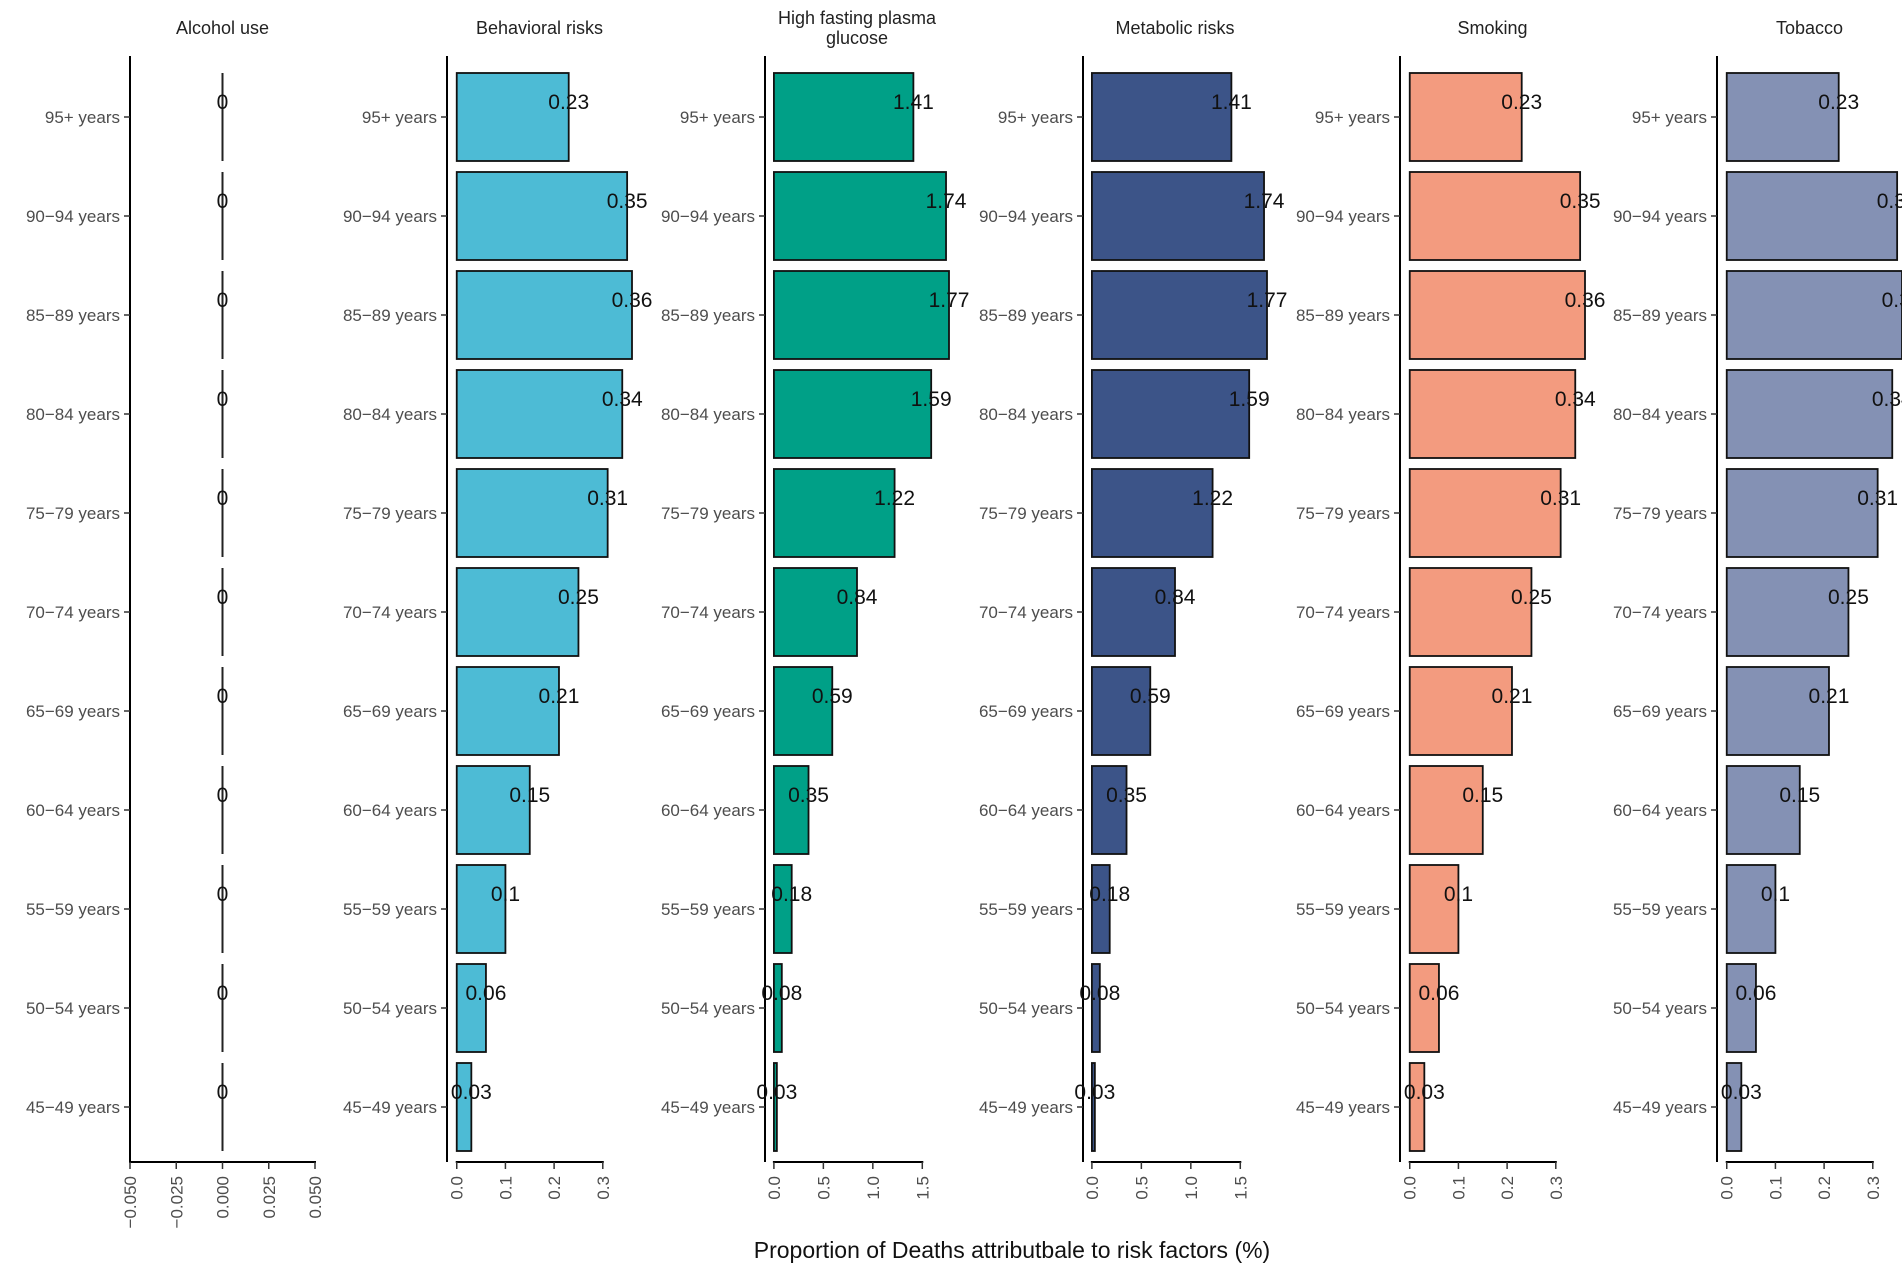 The width and height of the screenshot is (1902, 1280). I want to click on data-label: 0.84, so click(1175, 597).